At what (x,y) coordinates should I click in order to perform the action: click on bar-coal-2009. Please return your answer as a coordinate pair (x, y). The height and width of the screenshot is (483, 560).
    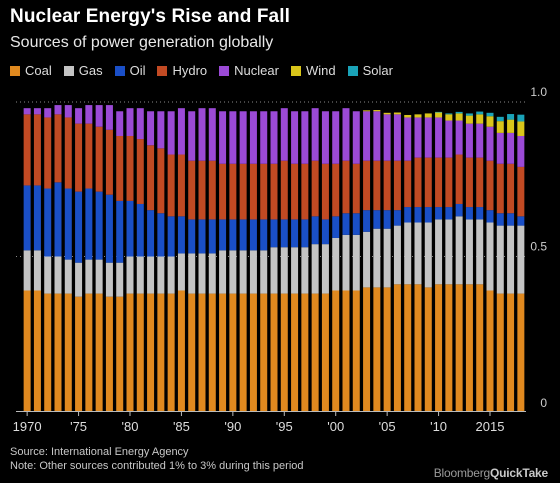
    Looking at the image, I should click on (428, 349).